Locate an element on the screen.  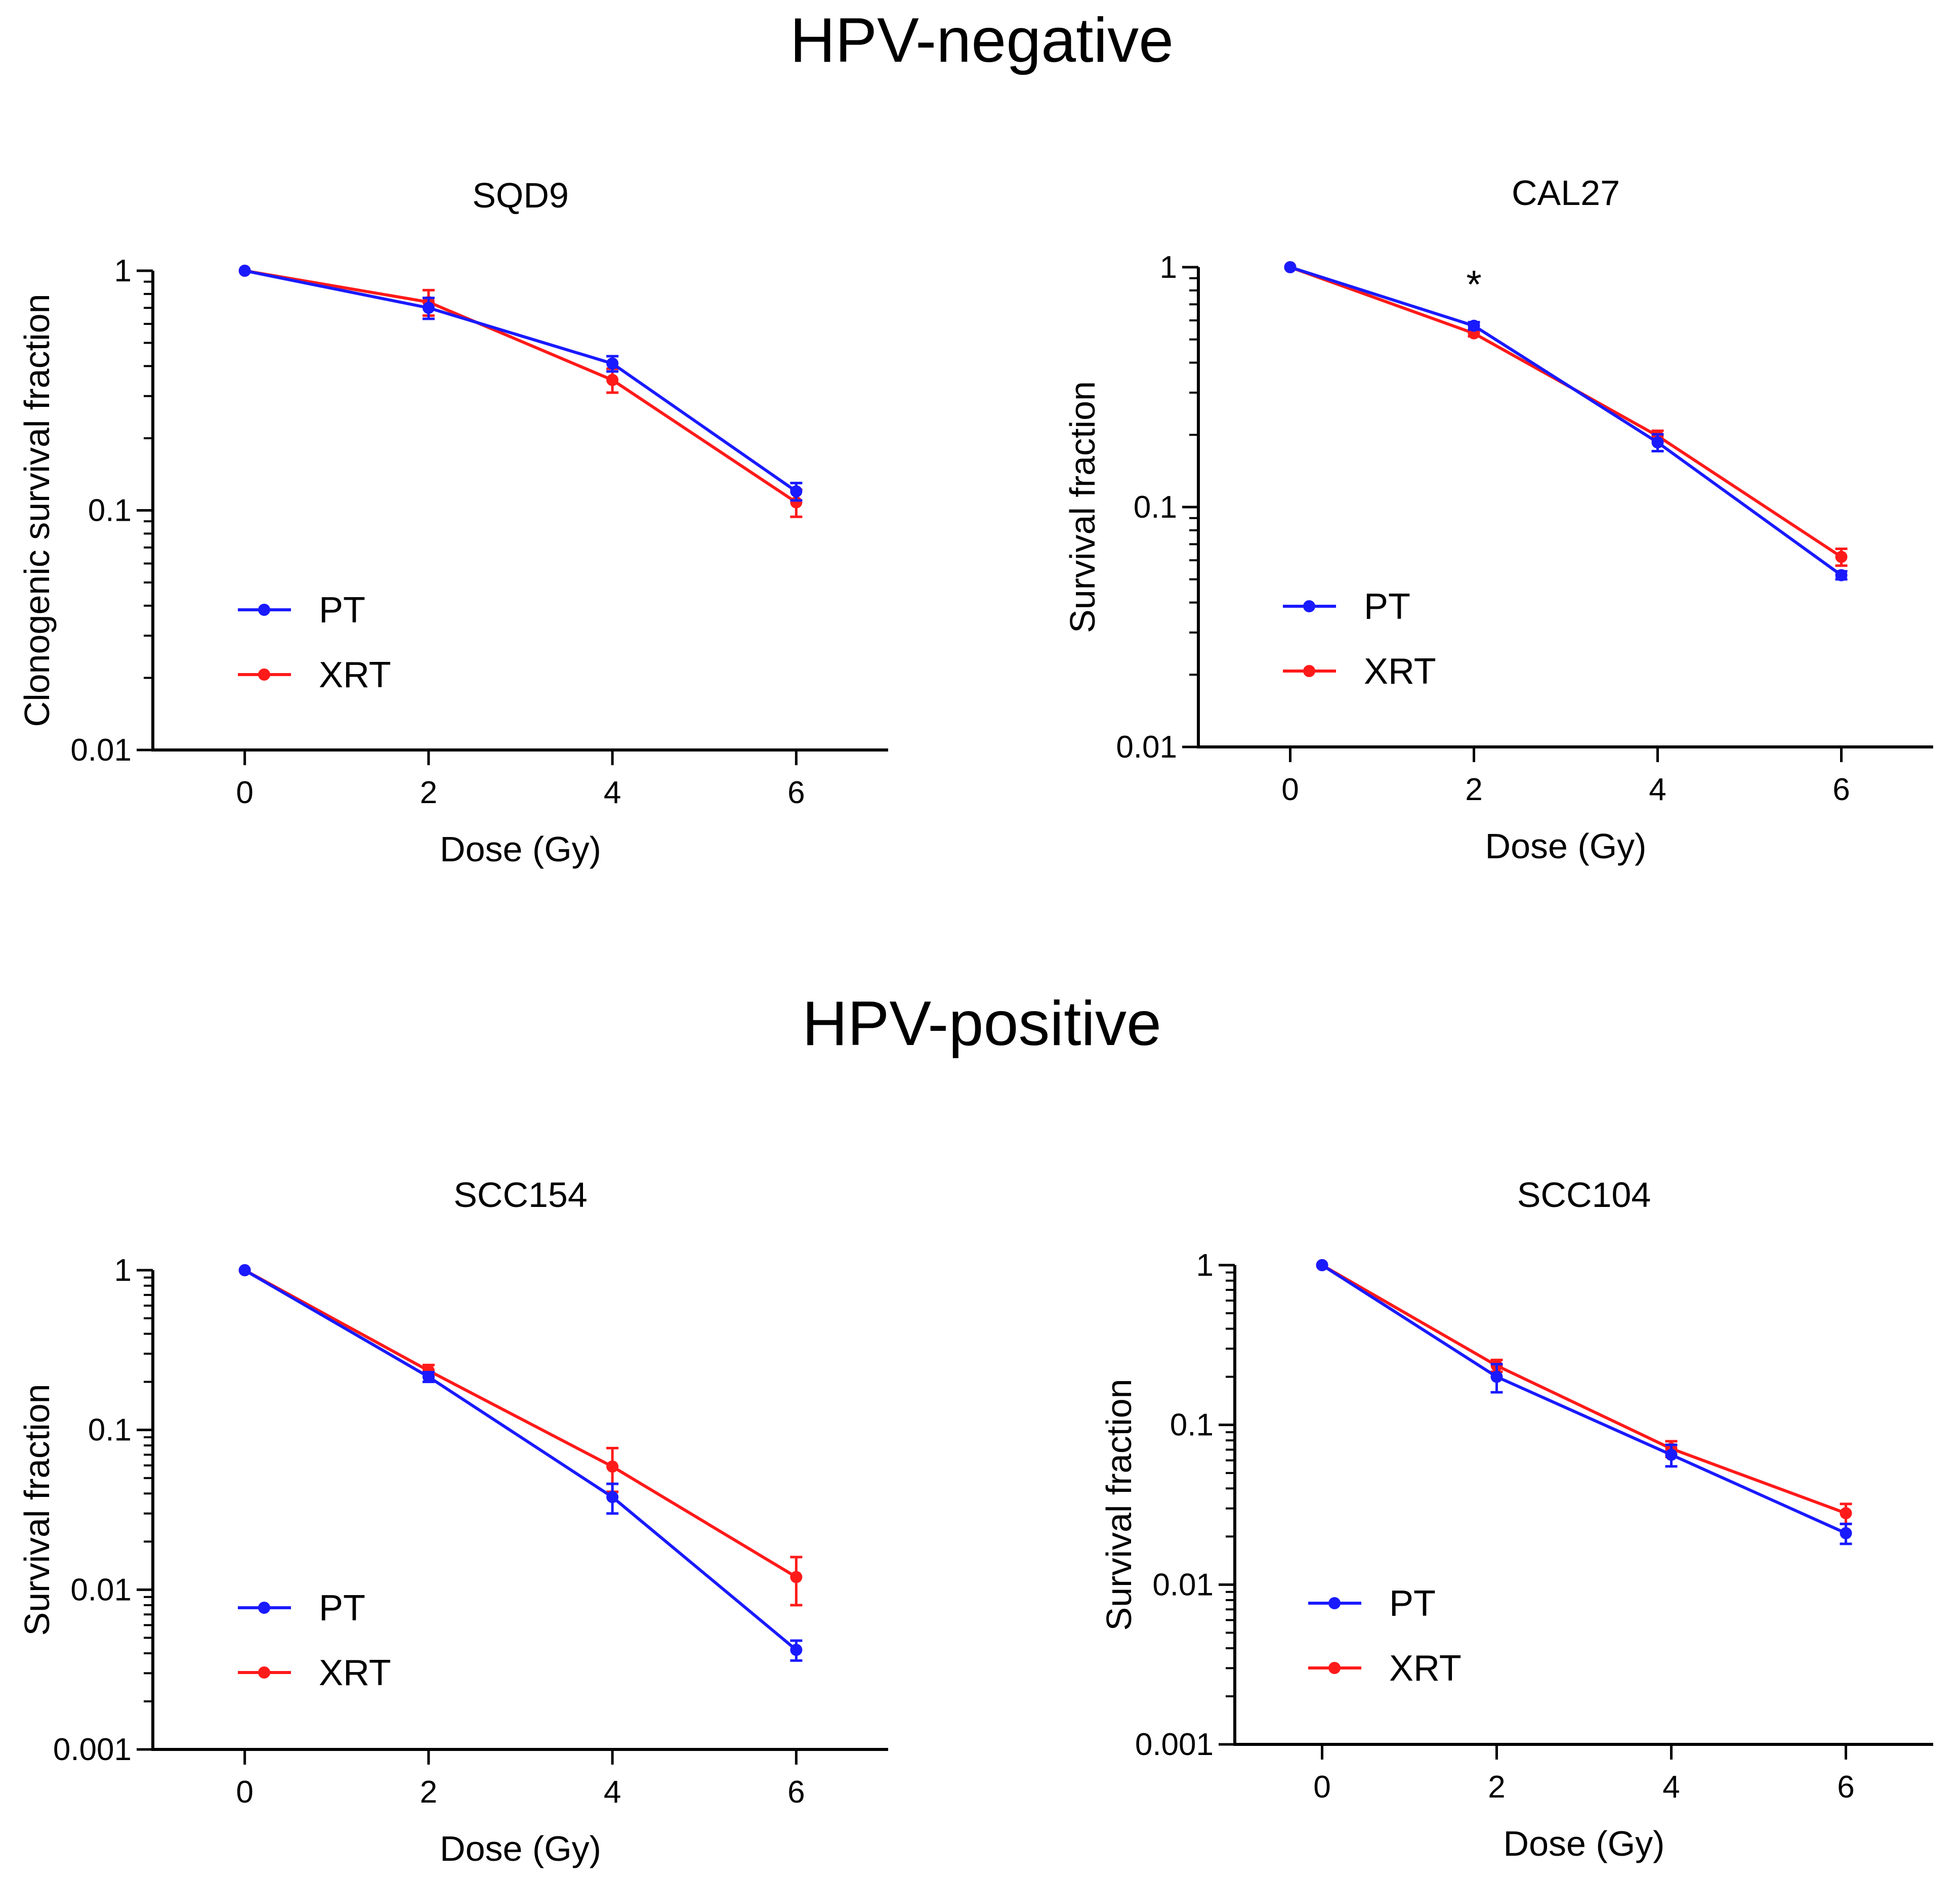
section-title-hpv-positive: HPV-positive is located at coordinates (981, 1024).